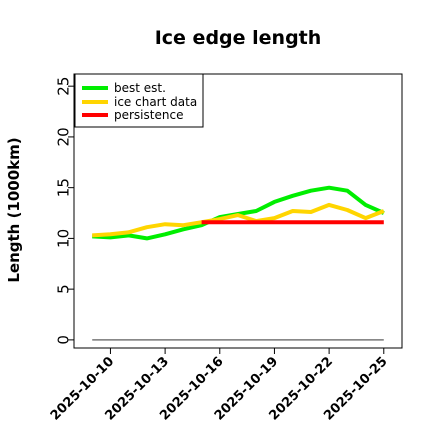 This screenshot has width=440, height=440. I want to click on y-tick-label: 5, so click(63, 289).